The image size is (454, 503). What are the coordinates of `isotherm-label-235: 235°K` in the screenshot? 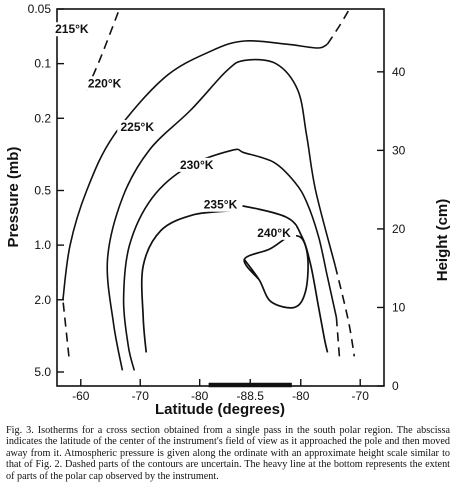 It's located at (221, 205).